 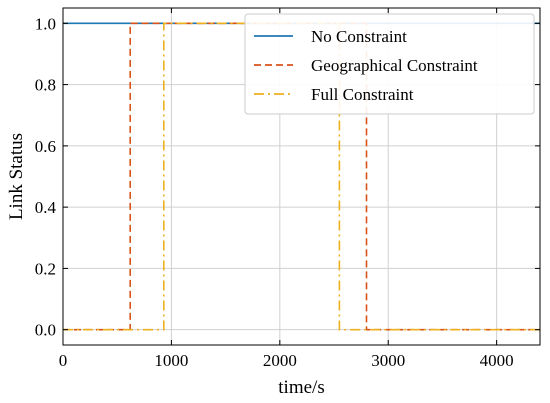 I want to click on x-tick-label-3: 3000, so click(x=388, y=360).